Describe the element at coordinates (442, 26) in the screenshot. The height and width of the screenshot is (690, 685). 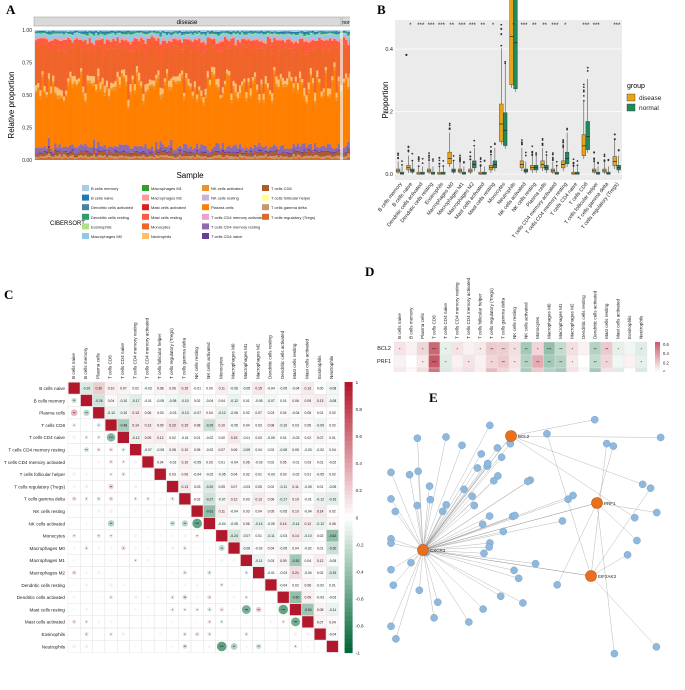
I see `significance-mark: ***` at that location.